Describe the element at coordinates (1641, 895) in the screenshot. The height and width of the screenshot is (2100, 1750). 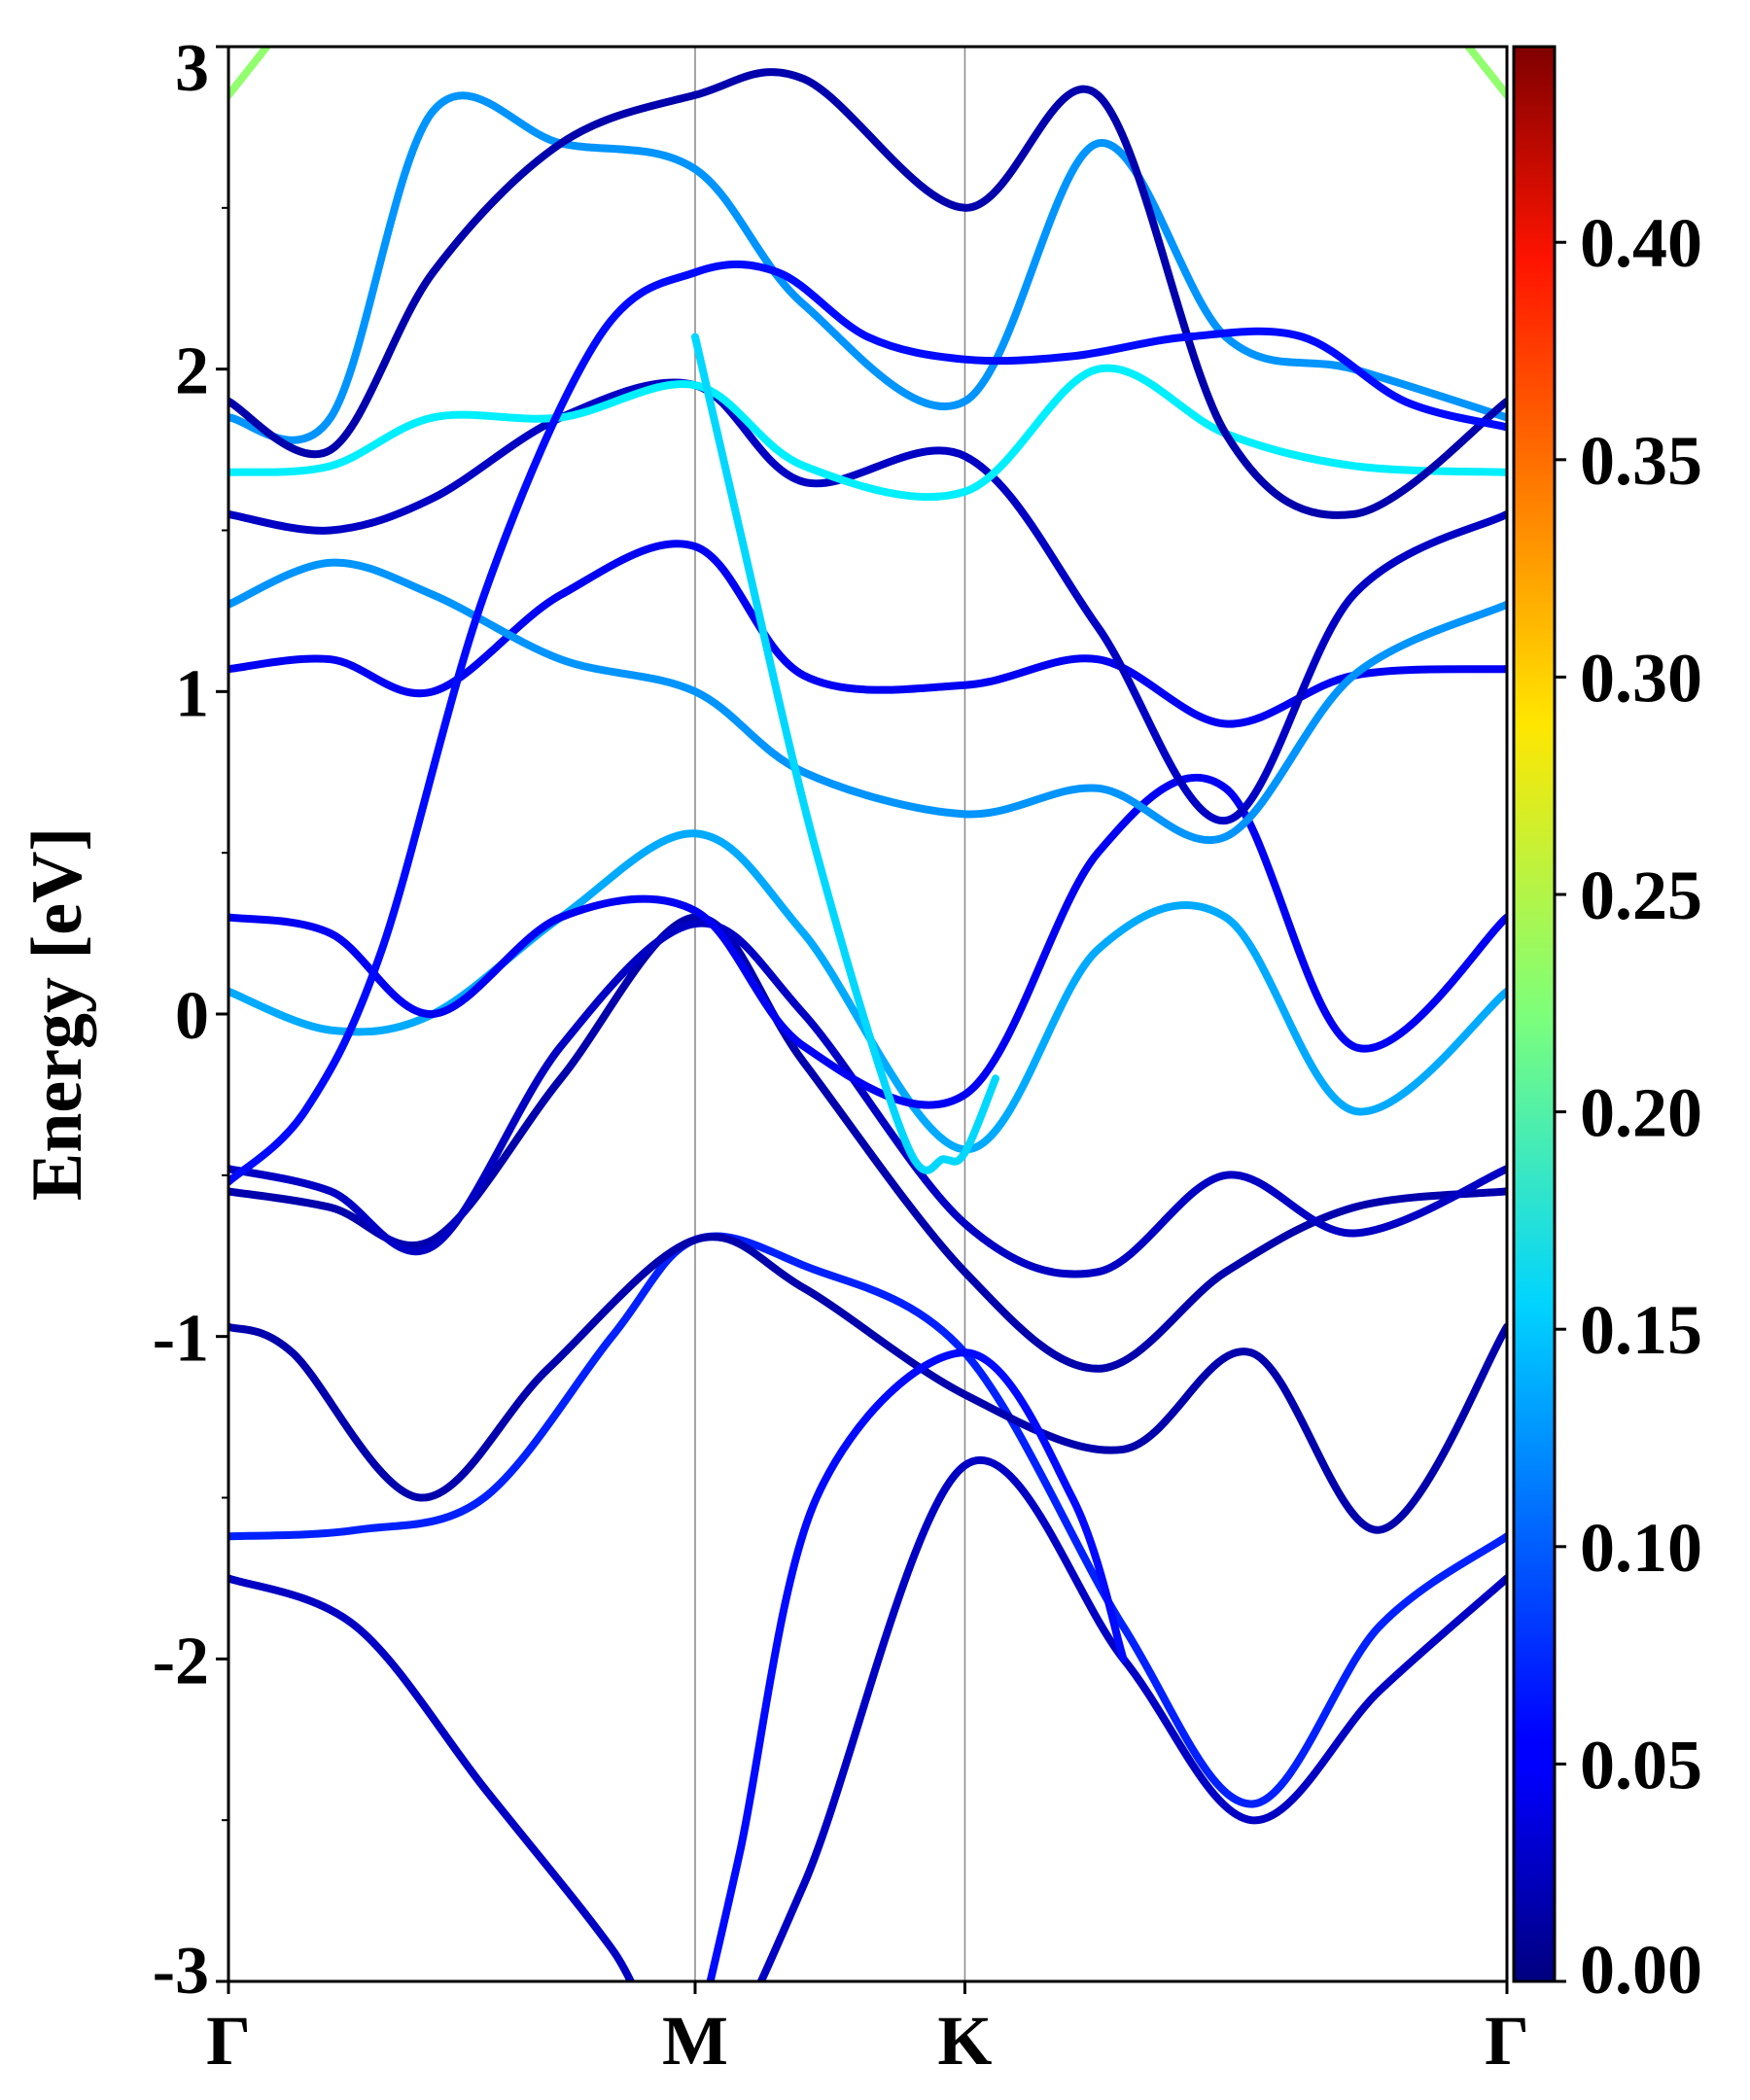
I see `colorbar-tick-label: 0.25` at that location.